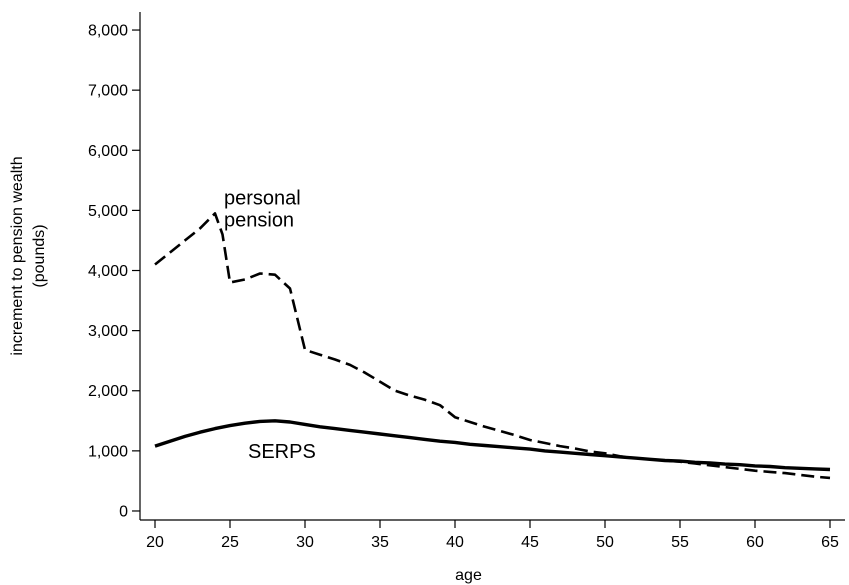 The image size is (849, 585). I want to click on x-tick-label: 50, so click(605, 542).